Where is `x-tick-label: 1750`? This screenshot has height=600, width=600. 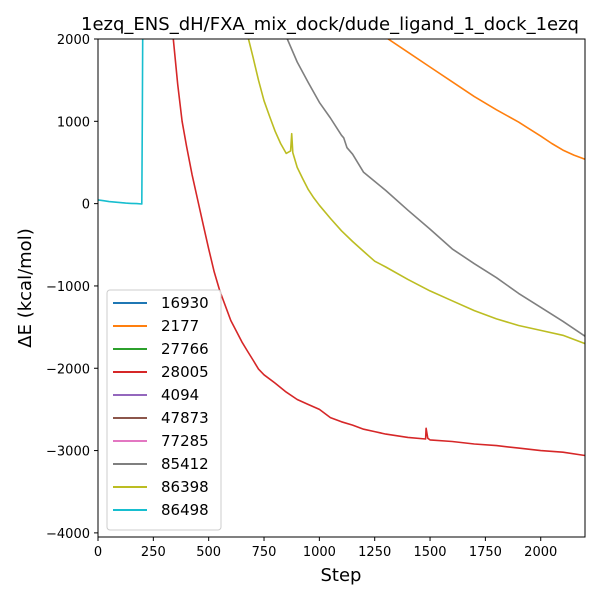 x-tick-label: 1750 is located at coordinates (485, 552).